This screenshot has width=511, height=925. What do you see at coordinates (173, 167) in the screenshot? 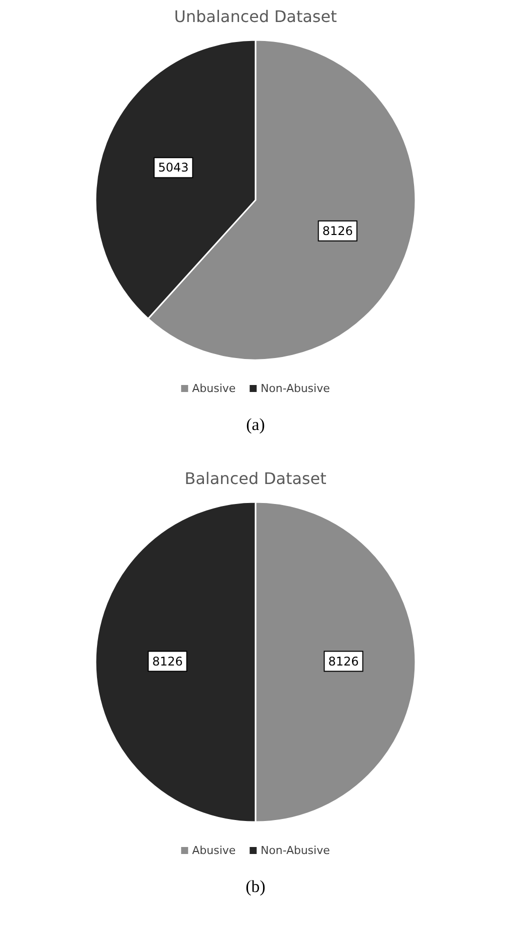
I see `data-label: 5043` at bounding box center [173, 167].